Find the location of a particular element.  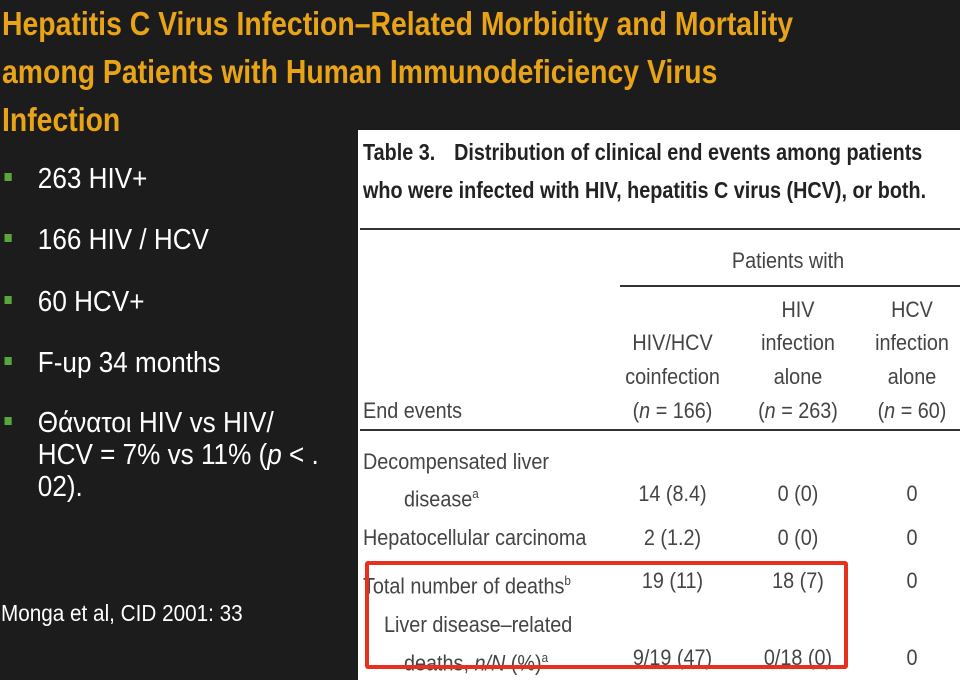

bullet-text: F-up 34 months is located at coordinates (129, 363).